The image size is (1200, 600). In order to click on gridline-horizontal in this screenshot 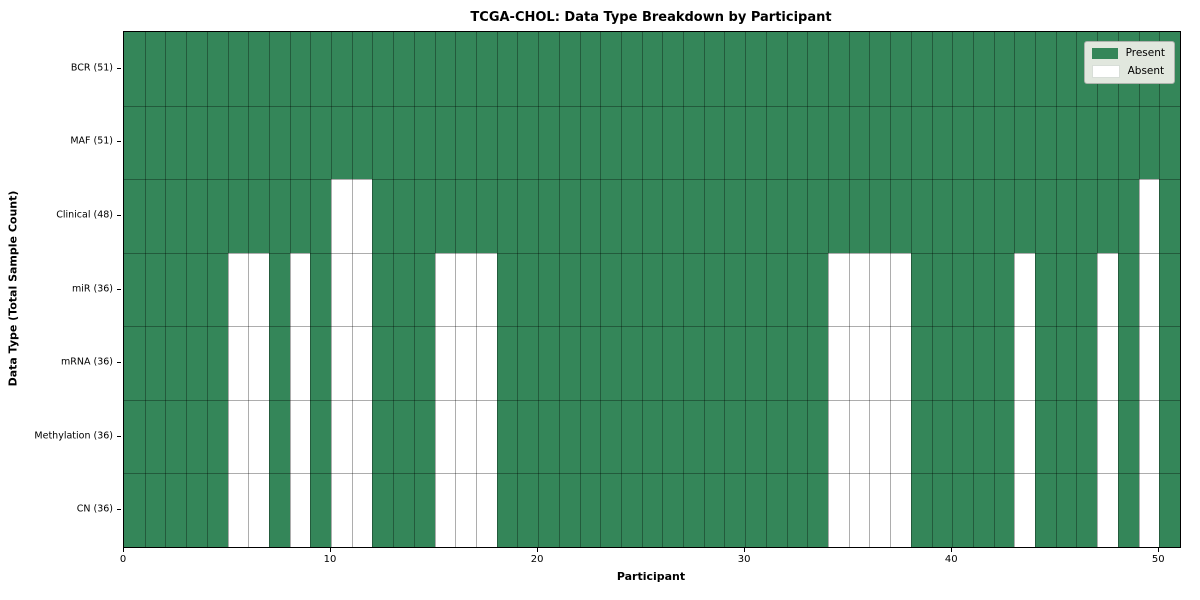, I will do `click(652, 474)`.